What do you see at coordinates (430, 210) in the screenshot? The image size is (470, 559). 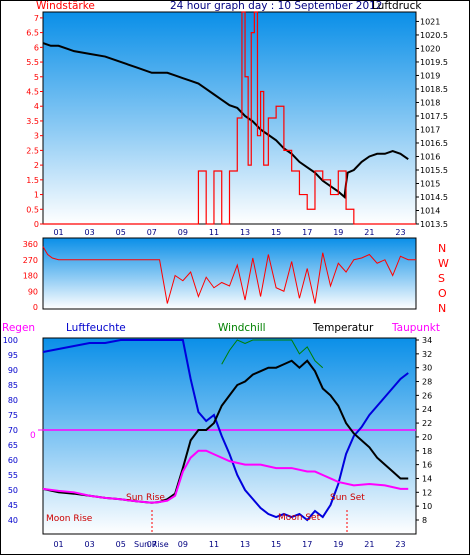 I see `pressure-tick: 1014` at bounding box center [430, 210].